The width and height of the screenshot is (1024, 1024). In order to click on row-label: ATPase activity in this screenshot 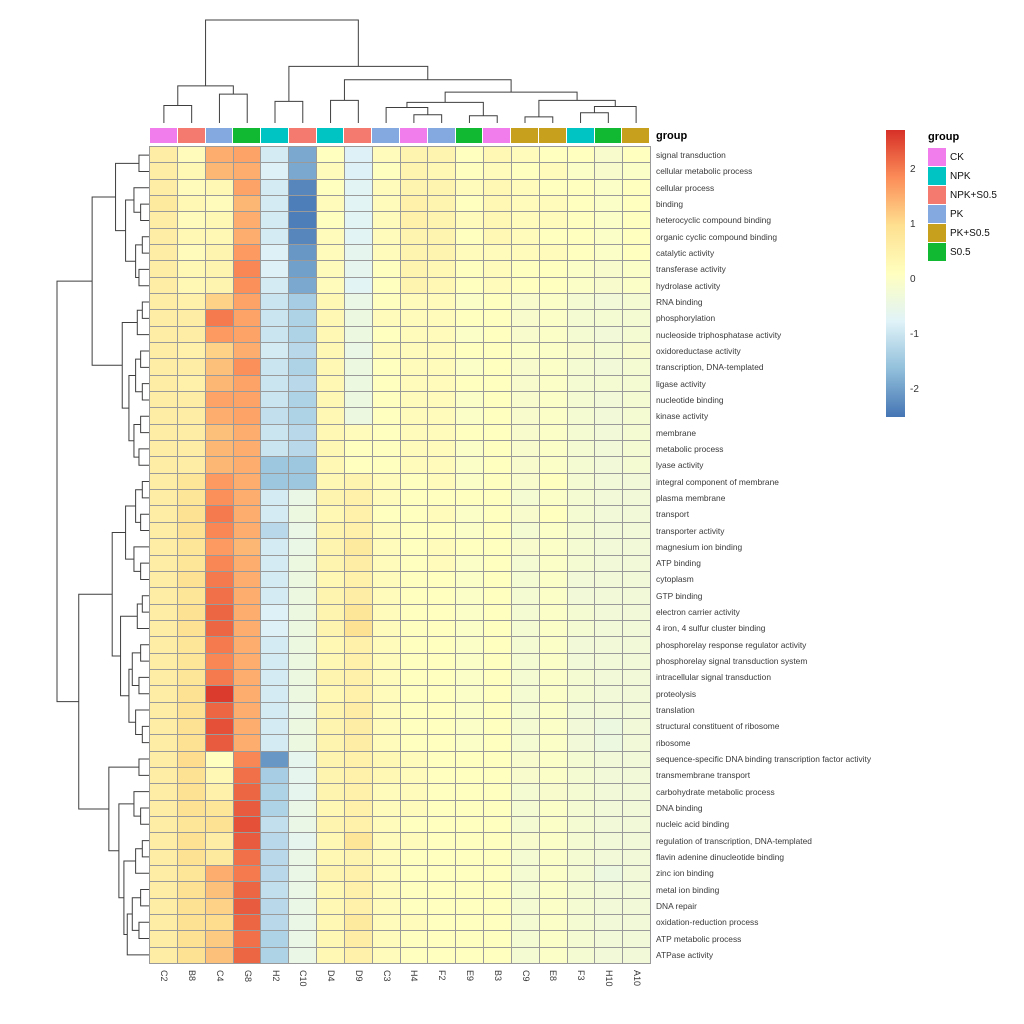, I will do `click(685, 954)`.